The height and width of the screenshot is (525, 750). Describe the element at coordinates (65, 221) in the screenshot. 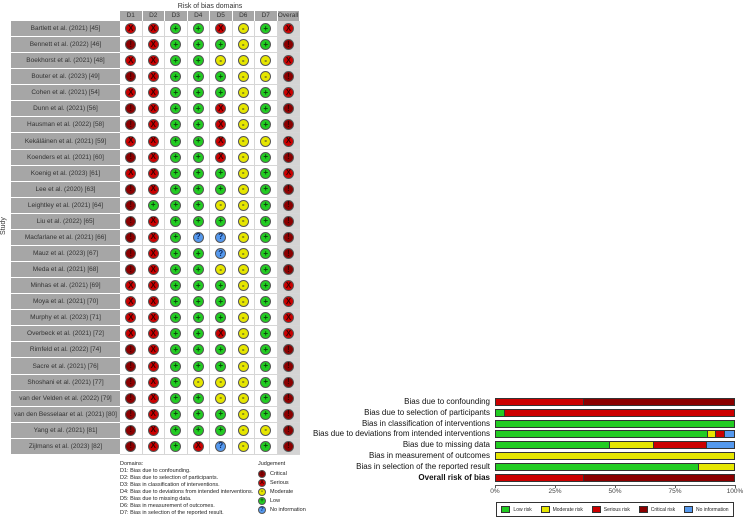

I see `study-label: Liu et al. (2022) [65]` at that location.